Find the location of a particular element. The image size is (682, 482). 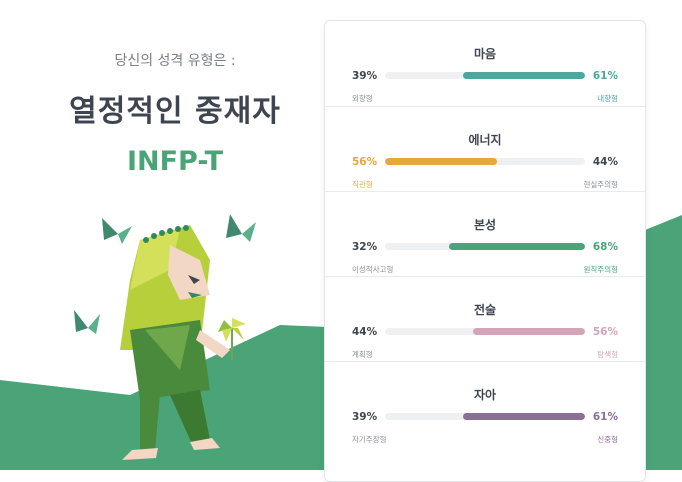

trait-right-label: 내향형 is located at coordinates (607, 98).